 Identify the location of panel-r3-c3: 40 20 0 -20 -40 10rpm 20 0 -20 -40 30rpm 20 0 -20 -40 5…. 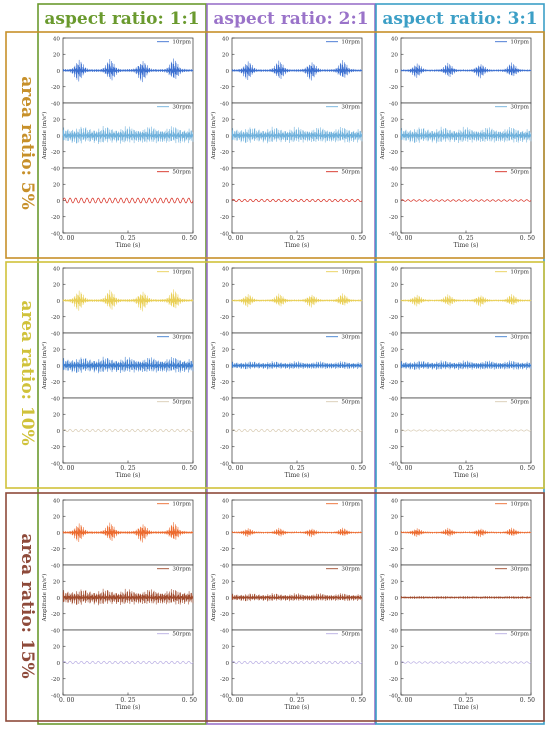
(457, 604).